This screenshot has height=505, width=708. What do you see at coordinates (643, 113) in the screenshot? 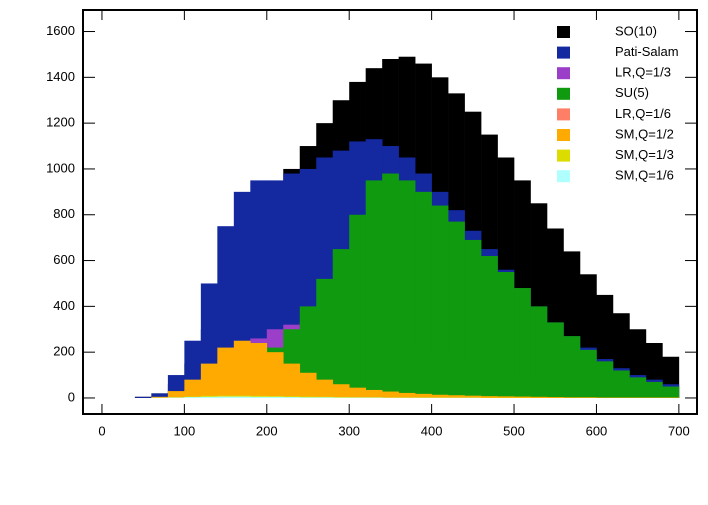
I see `legend-label: LR,Q=1/6` at bounding box center [643, 113].